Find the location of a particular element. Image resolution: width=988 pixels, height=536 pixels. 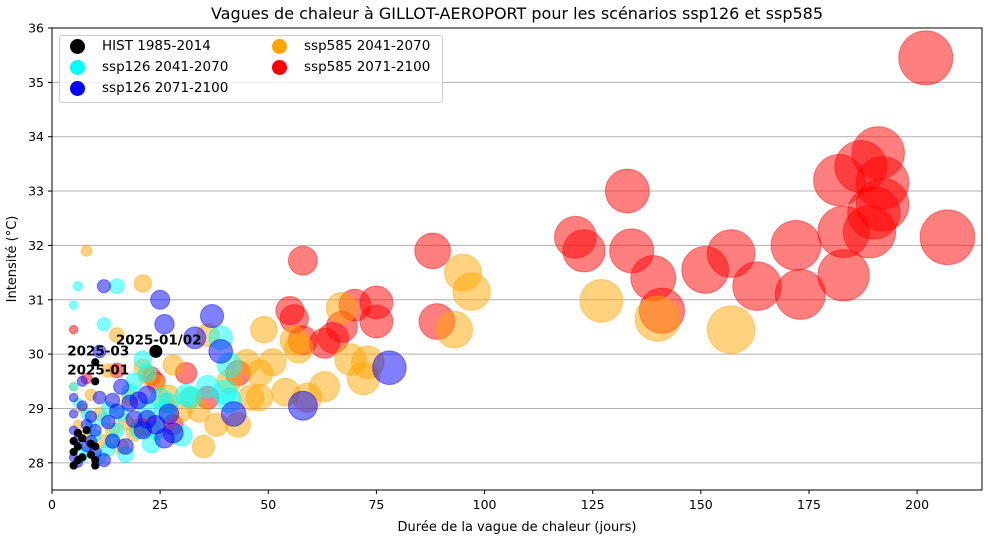

y-tick-label: 31 is located at coordinates (36, 299).